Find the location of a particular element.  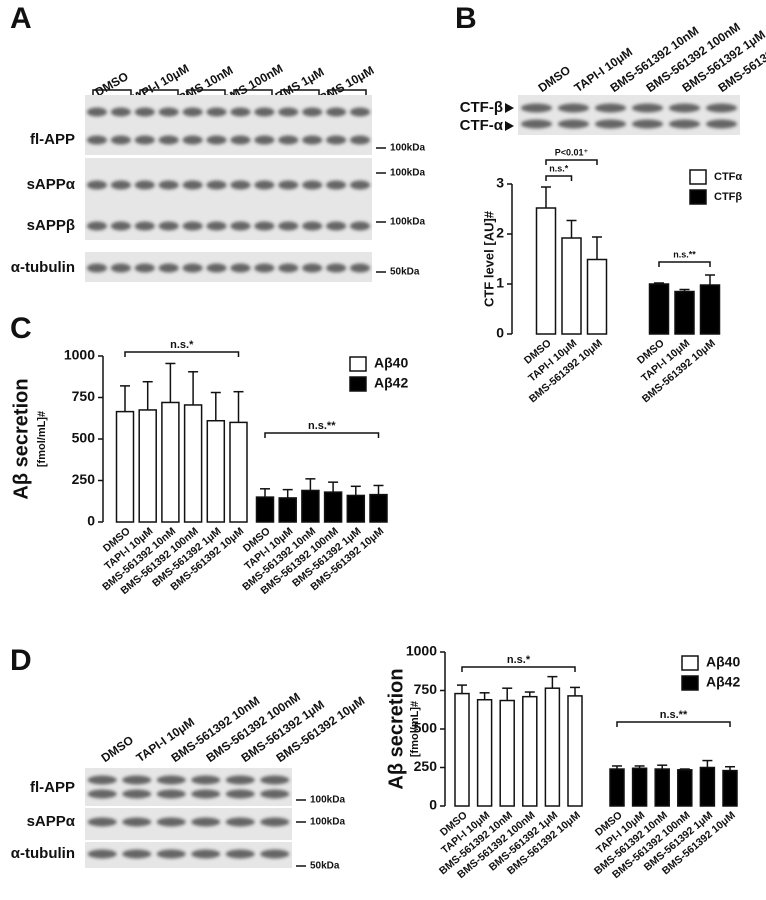

legend-label: Aβ42 is located at coordinates (391, 383).